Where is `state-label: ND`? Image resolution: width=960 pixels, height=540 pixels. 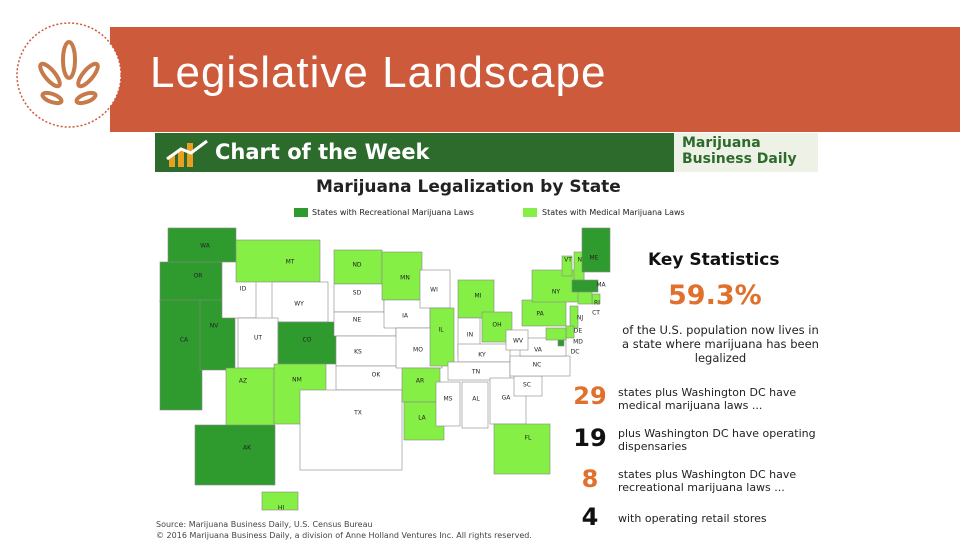
state-label: ND is located at coordinates (356, 265).